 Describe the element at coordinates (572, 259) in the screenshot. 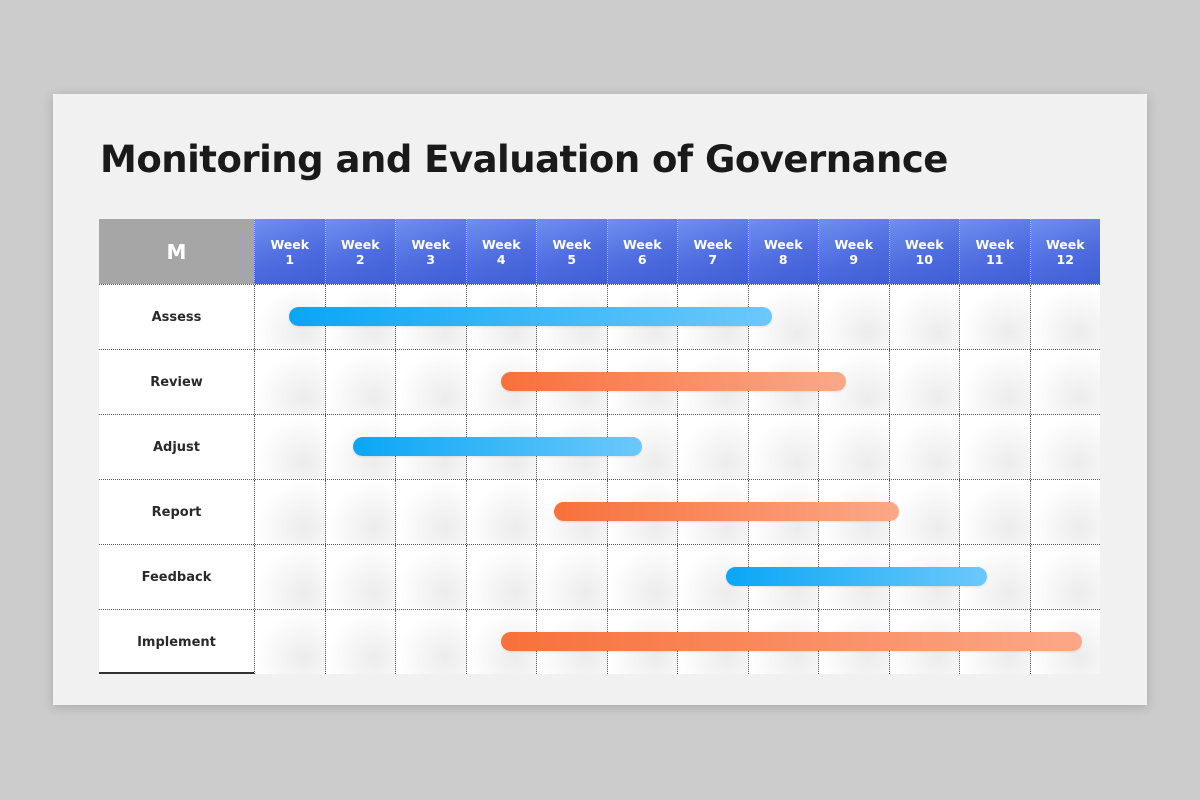

I see `week-header-number: 5` at that location.